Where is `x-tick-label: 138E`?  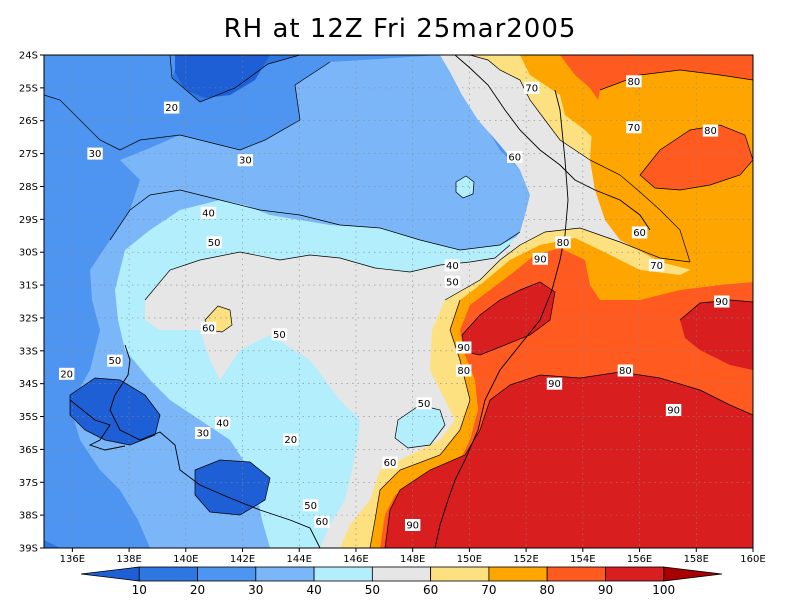 x-tick-label: 138E is located at coordinates (128, 559).